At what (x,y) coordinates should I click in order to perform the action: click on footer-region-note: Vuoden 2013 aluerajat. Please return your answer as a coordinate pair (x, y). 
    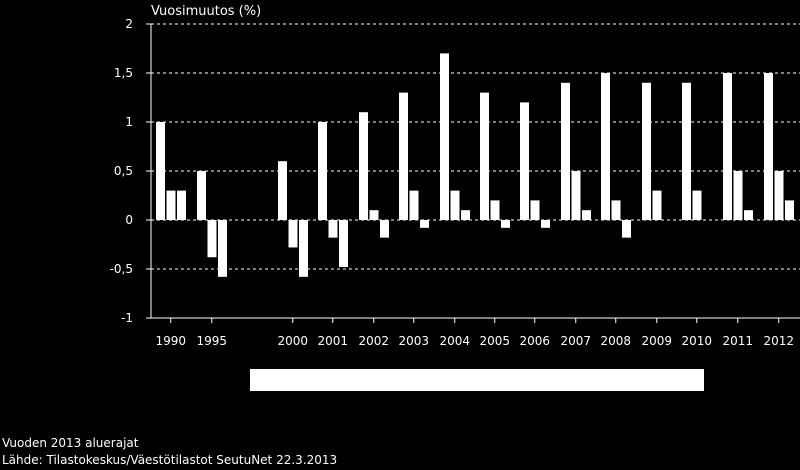
    Looking at the image, I should click on (70, 443).